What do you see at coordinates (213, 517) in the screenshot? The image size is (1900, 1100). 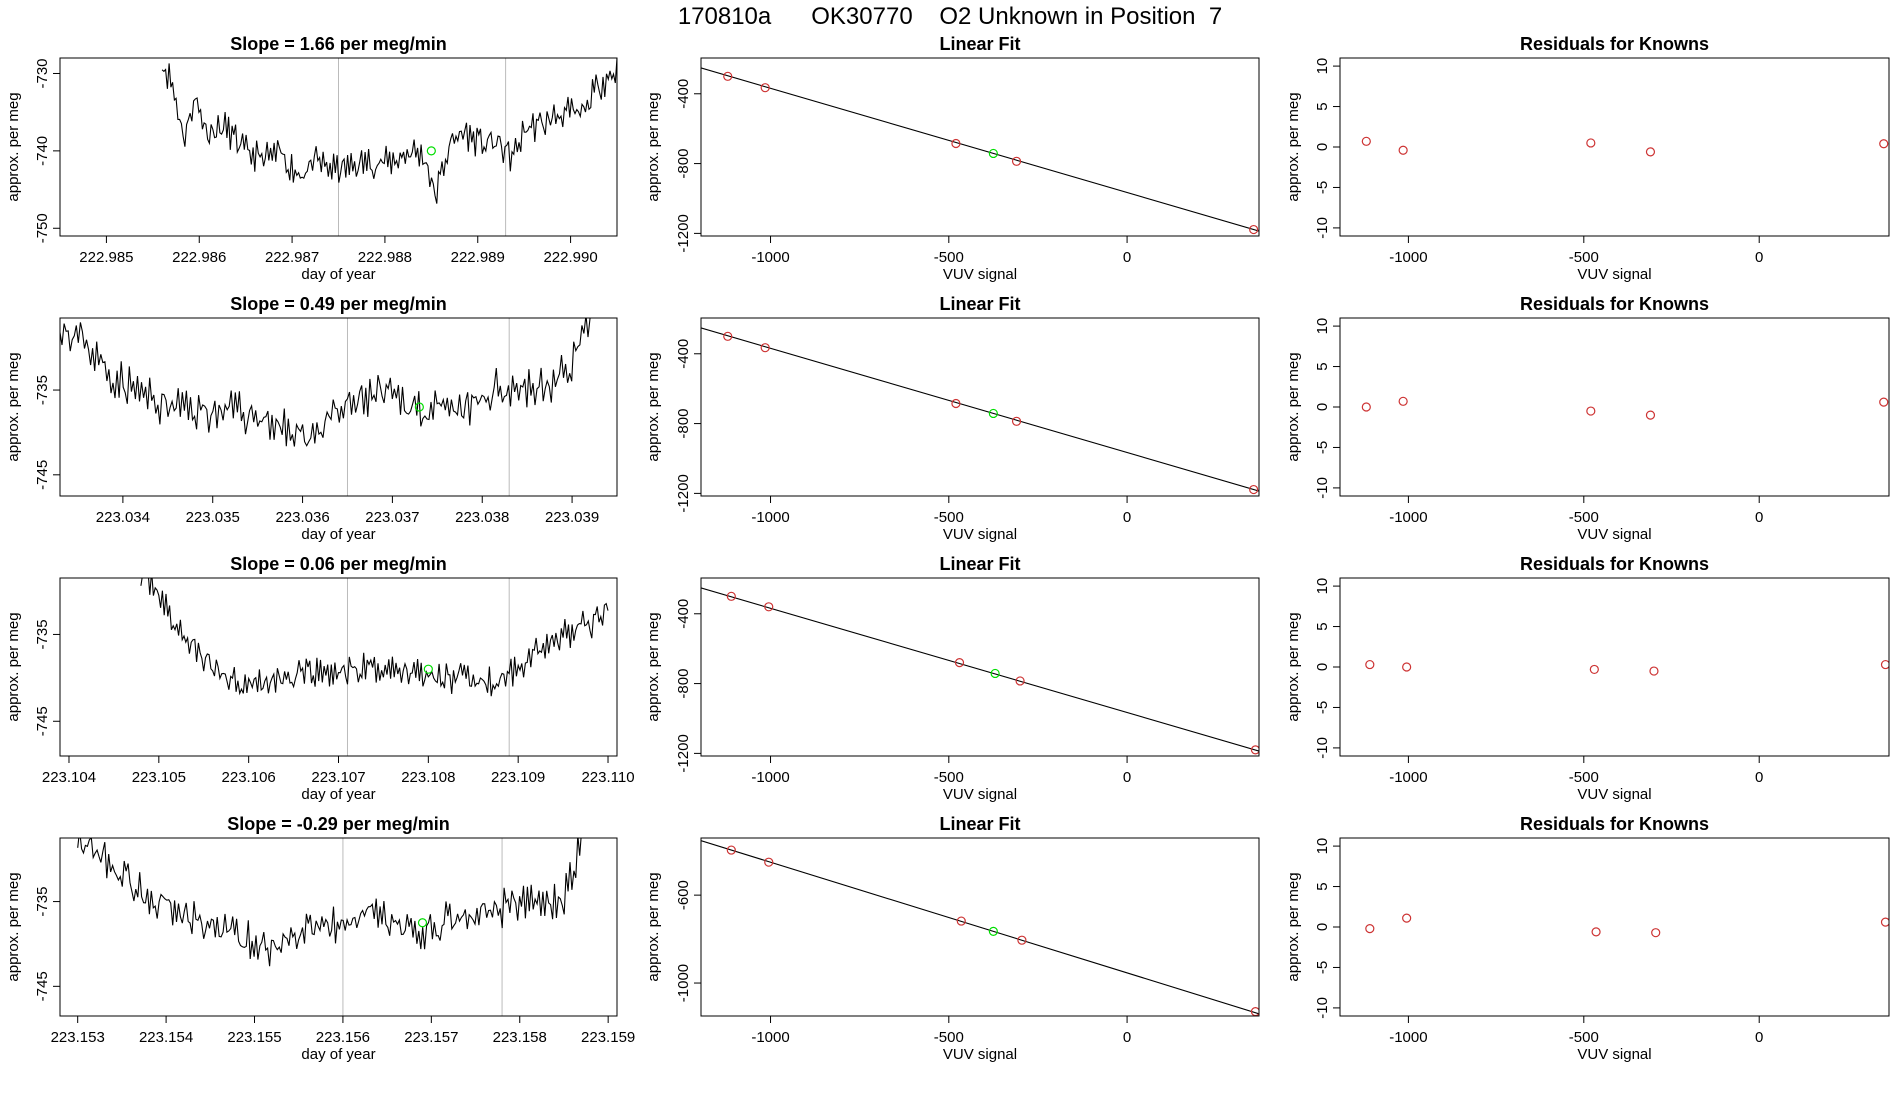 I see `x-tick-label: 223.035` at bounding box center [213, 517].